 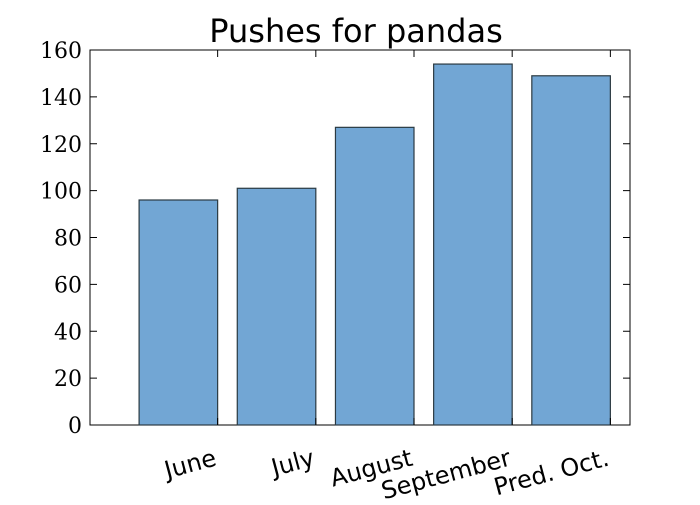 What do you see at coordinates (61, 192) in the screenshot?
I see `y-tick-label: 100` at bounding box center [61, 192].